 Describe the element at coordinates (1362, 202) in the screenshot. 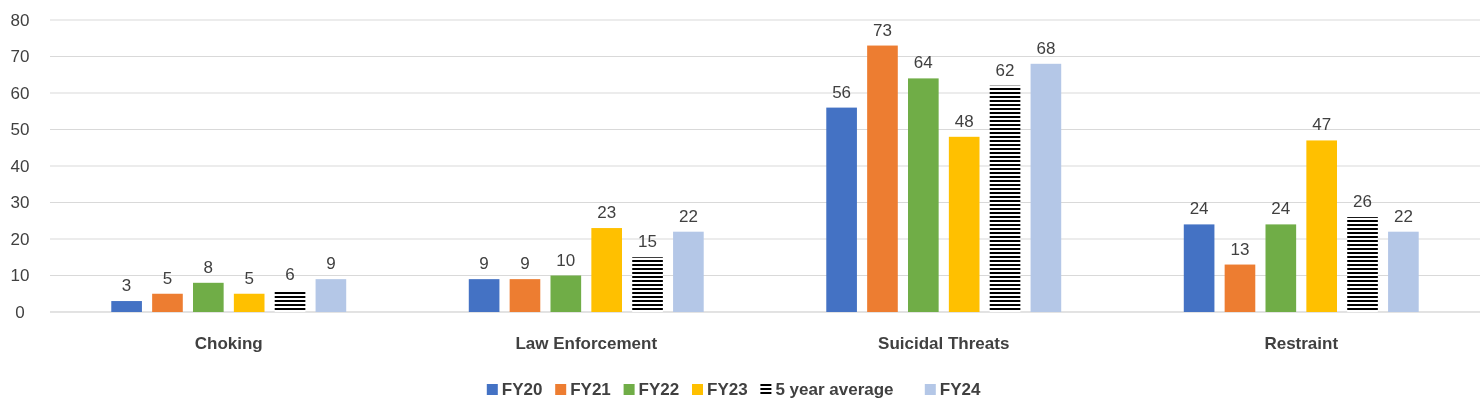

I see `data-label: 26` at that location.